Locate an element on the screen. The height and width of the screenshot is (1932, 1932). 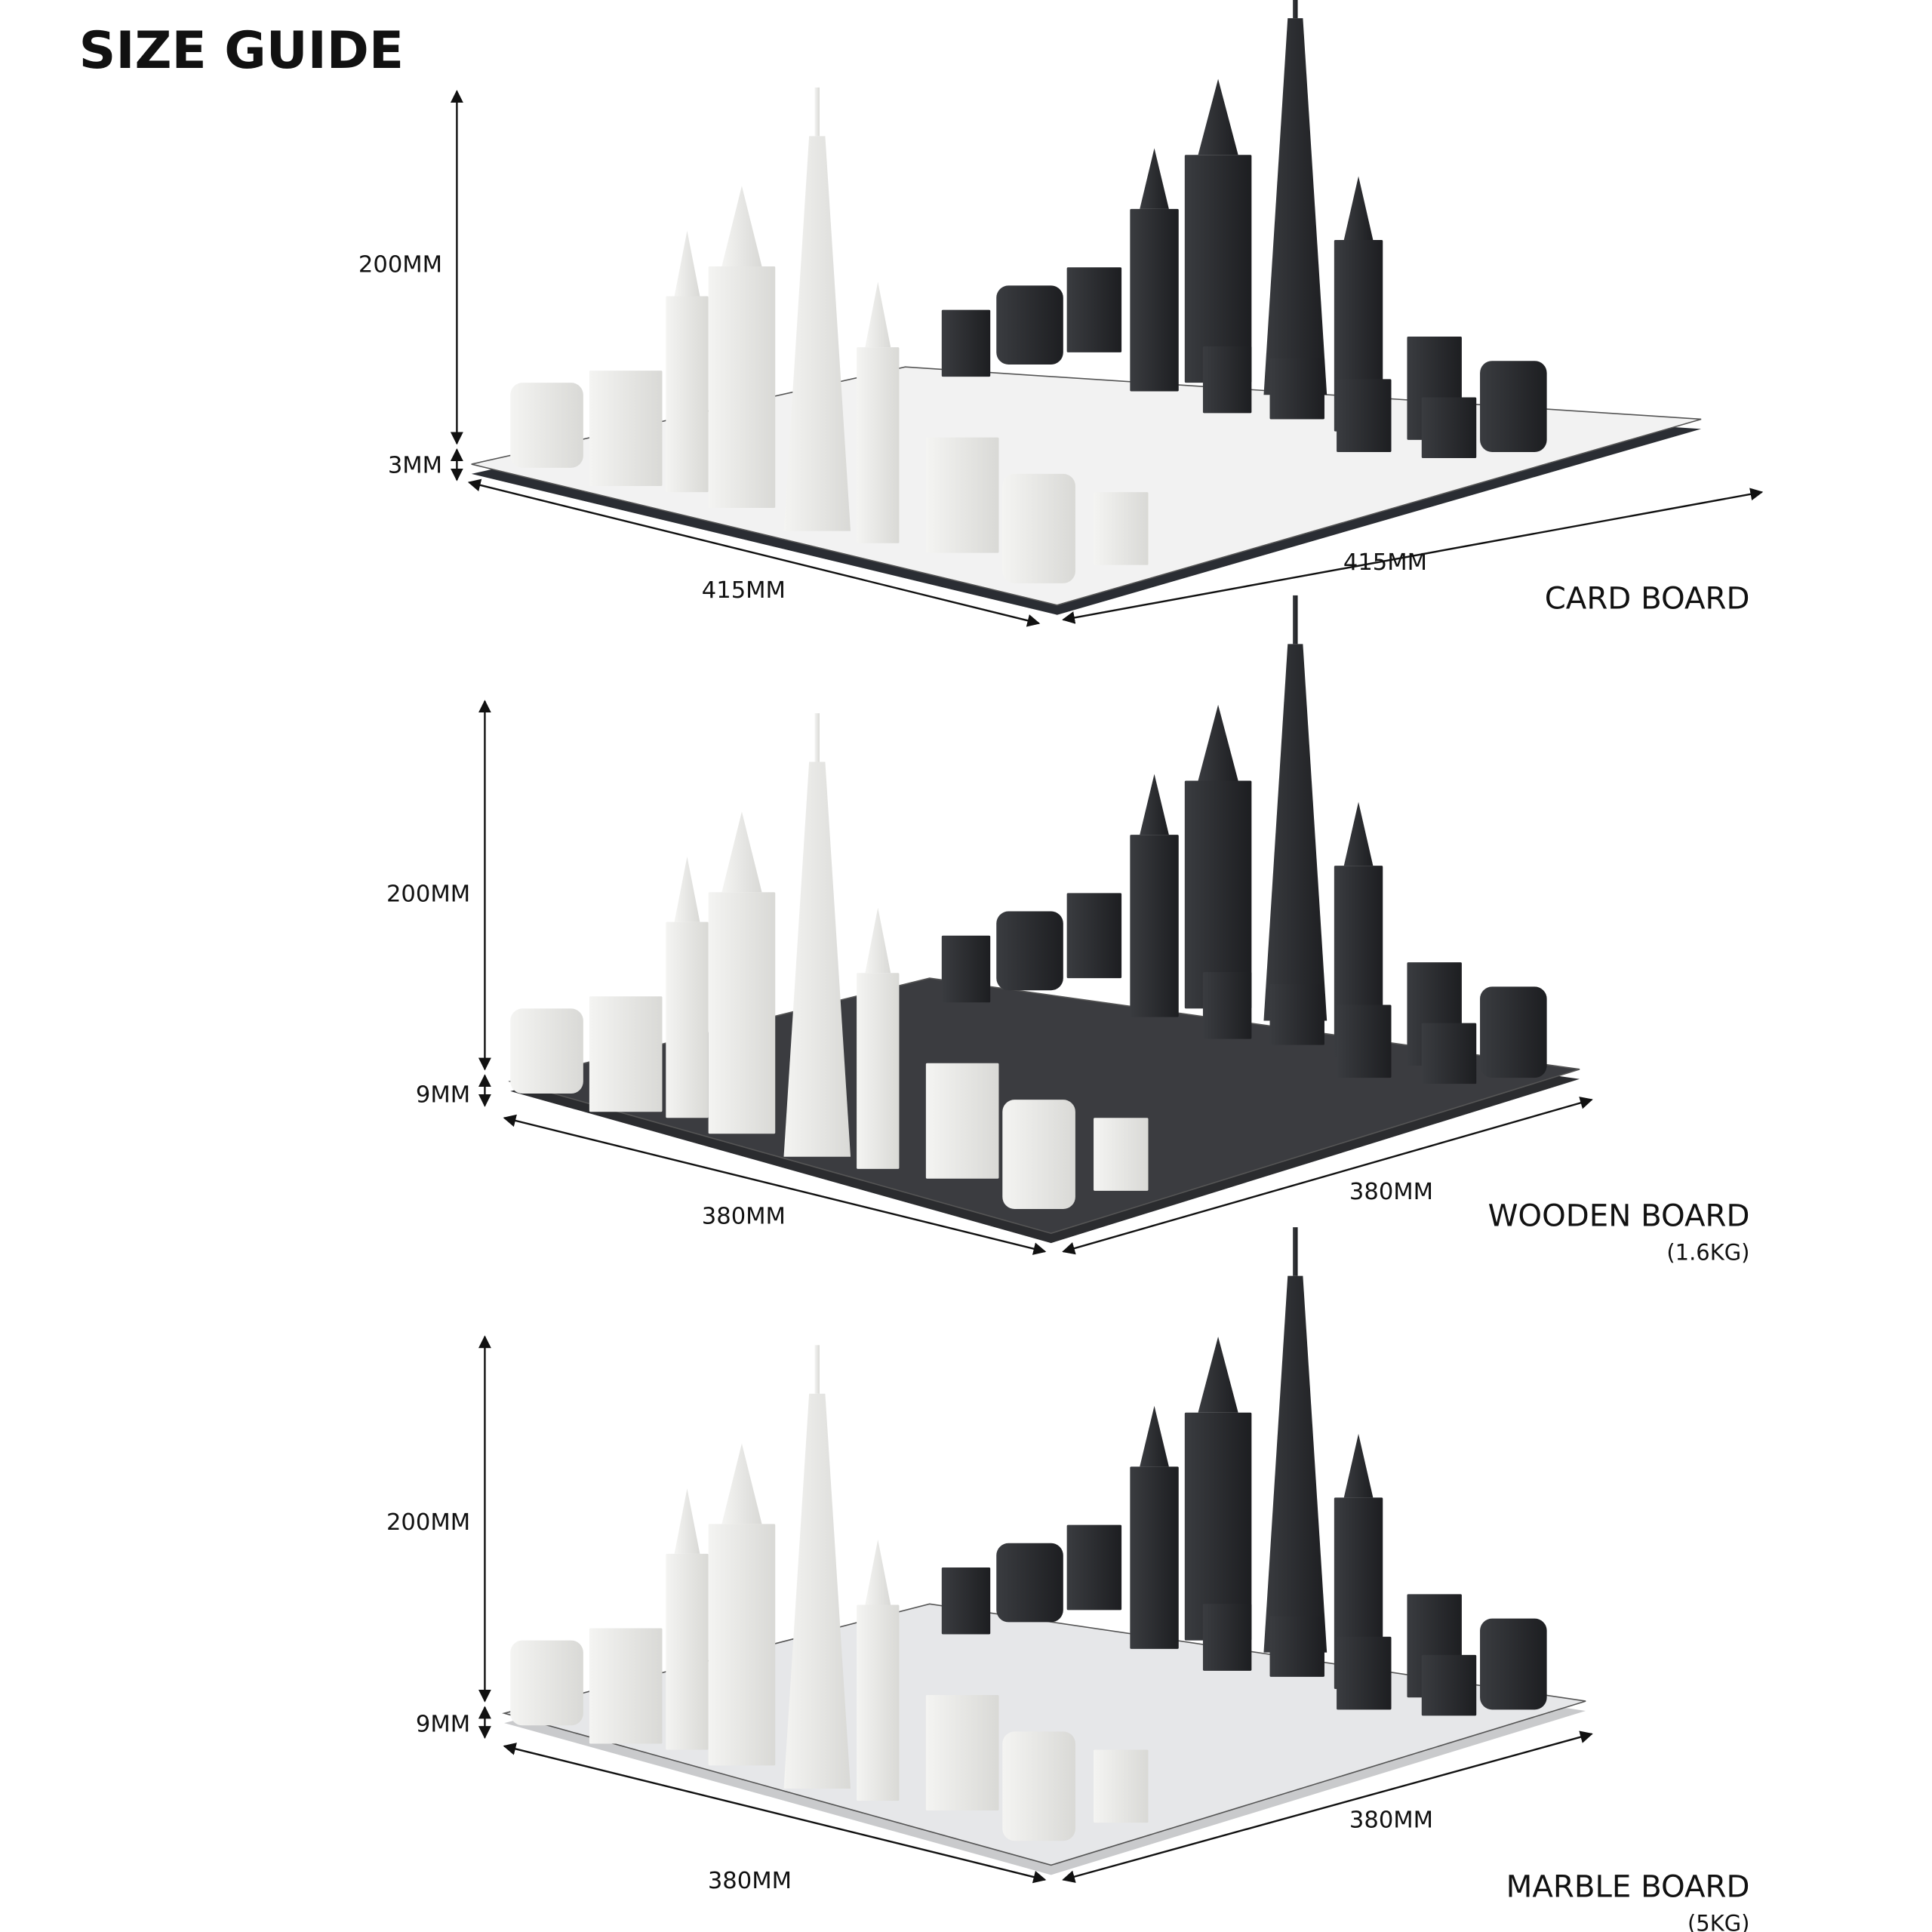
board-name: WOODEN BOARD is located at coordinates (1619, 1216).